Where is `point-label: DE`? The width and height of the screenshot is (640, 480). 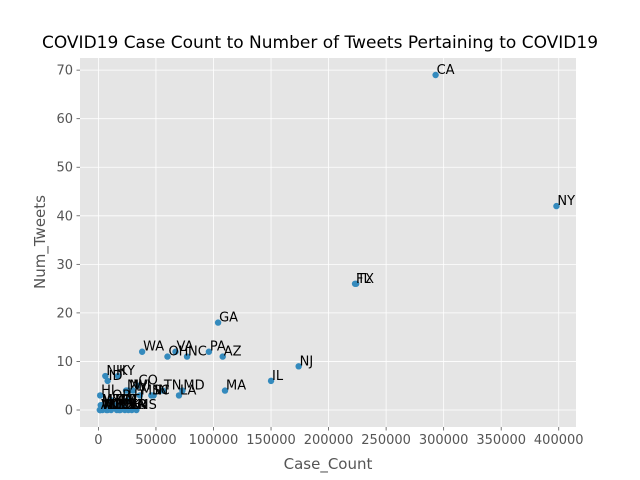 point-label: DE is located at coordinates (121, 405).